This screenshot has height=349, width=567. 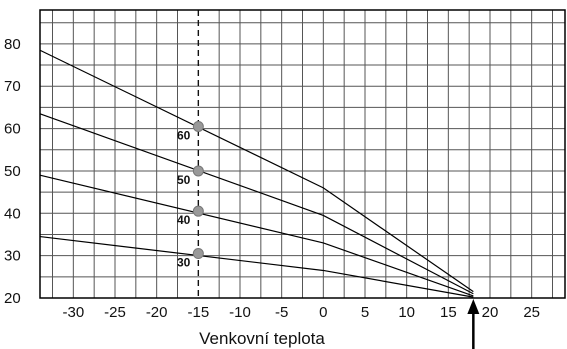 I want to click on x-tick-label: 25, so click(x=531, y=312).